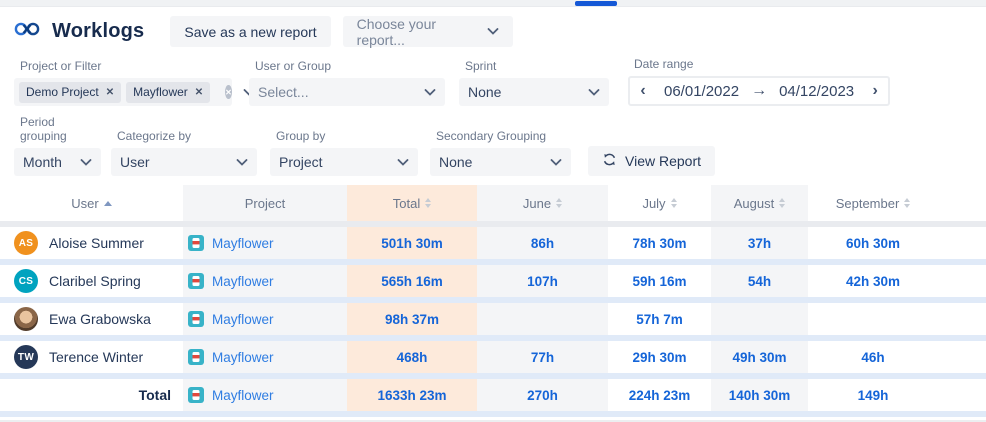 Image resolution: width=986 pixels, height=422 pixels. I want to click on date-range-start: 06/01/2022, so click(702, 91).